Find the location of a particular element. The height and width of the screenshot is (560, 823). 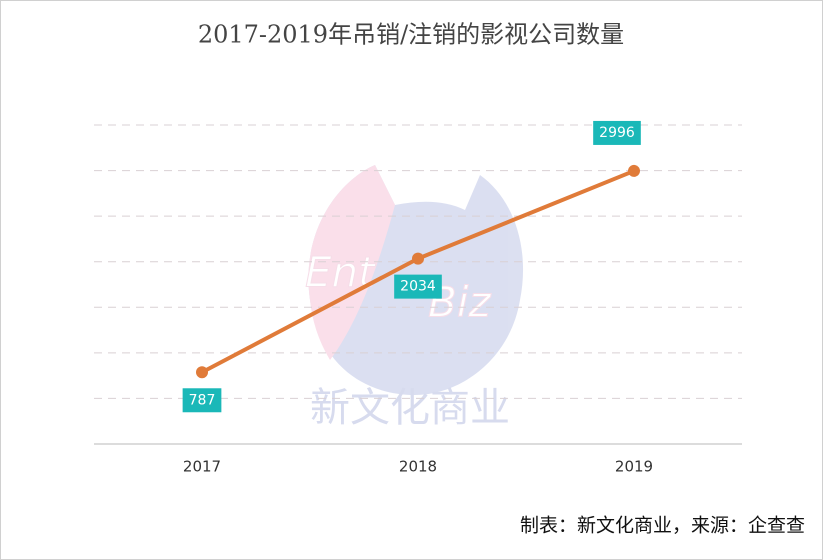

source-note: 制表：新文化商业，来源：企查查 is located at coordinates (662, 526).